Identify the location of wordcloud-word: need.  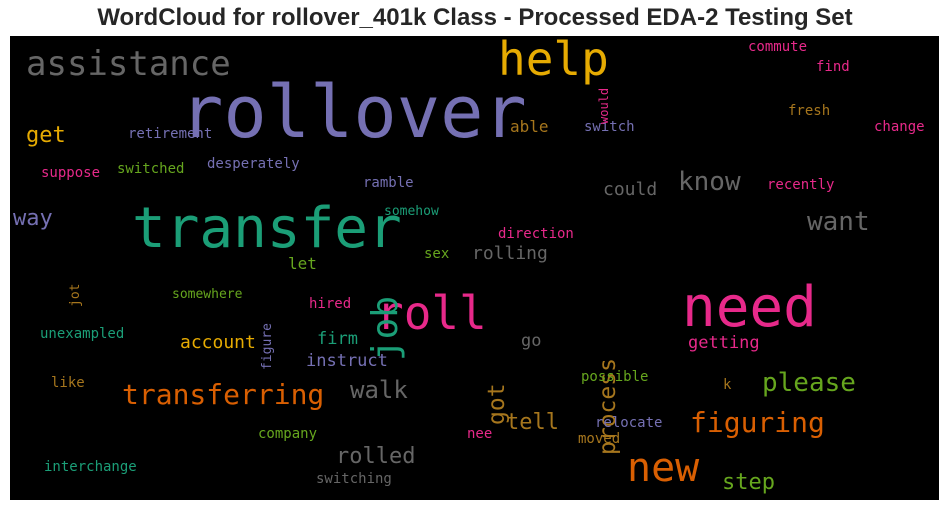
(749, 307).